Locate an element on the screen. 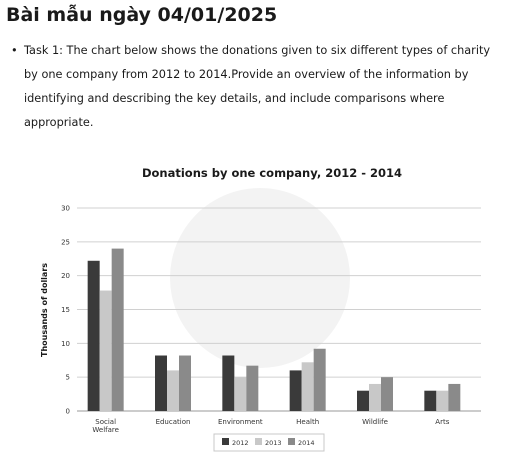 This screenshot has height=455, width=512. y-tick-label: 15 is located at coordinates (65, 310).